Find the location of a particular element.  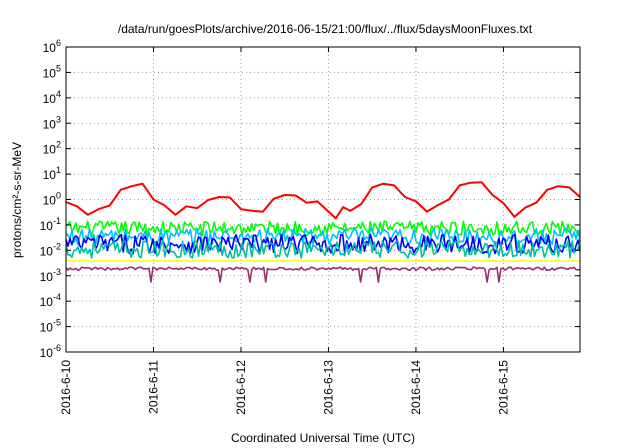

y-tick-label: 10⁶ is located at coordinates (52, 46).